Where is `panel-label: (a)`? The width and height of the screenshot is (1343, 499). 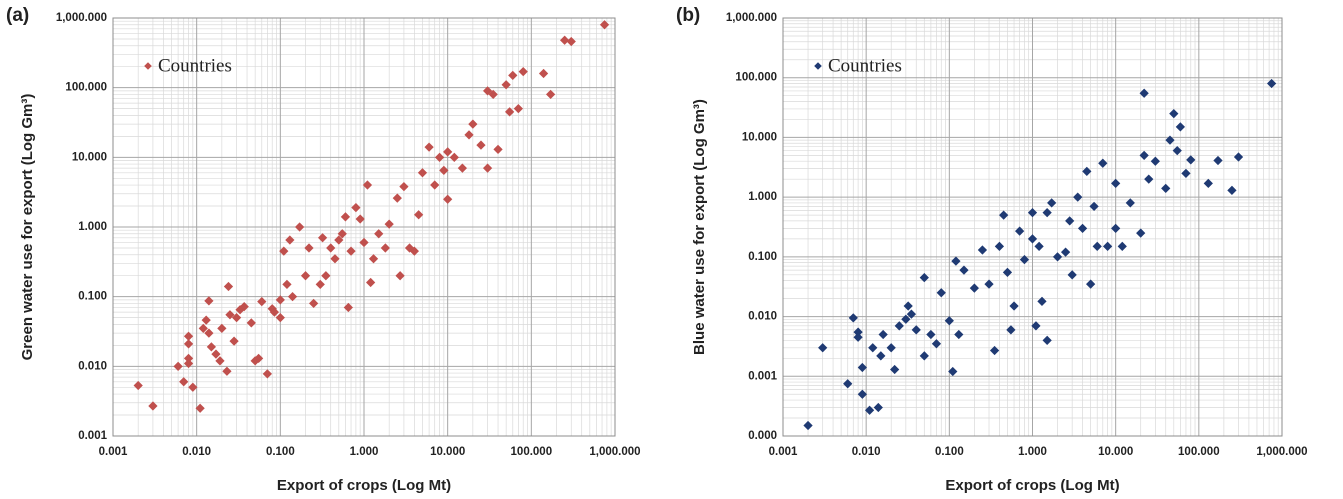
panel-label: (a) is located at coordinates (17, 15).